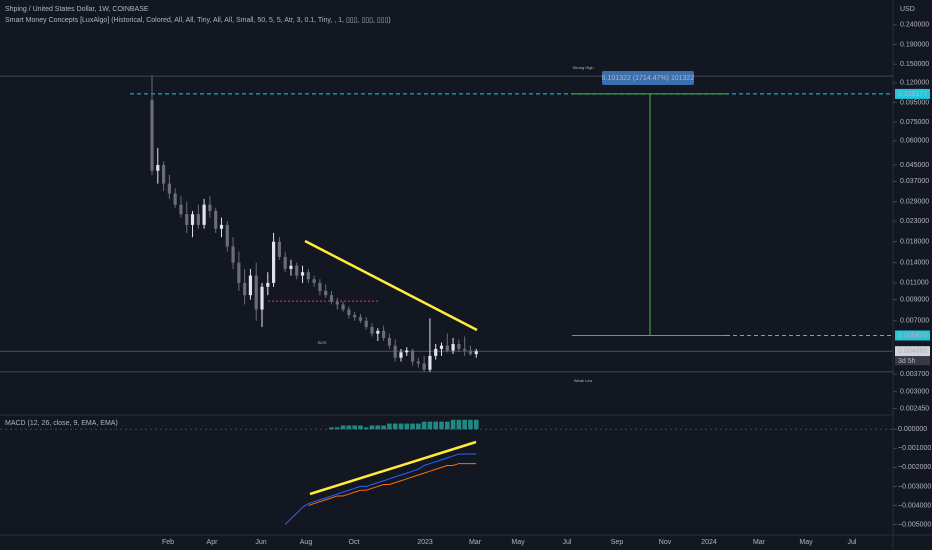  Describe the element at coordinates (914, 64) in the screenshot. I see `price-tick-label: 0.150000` at that location.